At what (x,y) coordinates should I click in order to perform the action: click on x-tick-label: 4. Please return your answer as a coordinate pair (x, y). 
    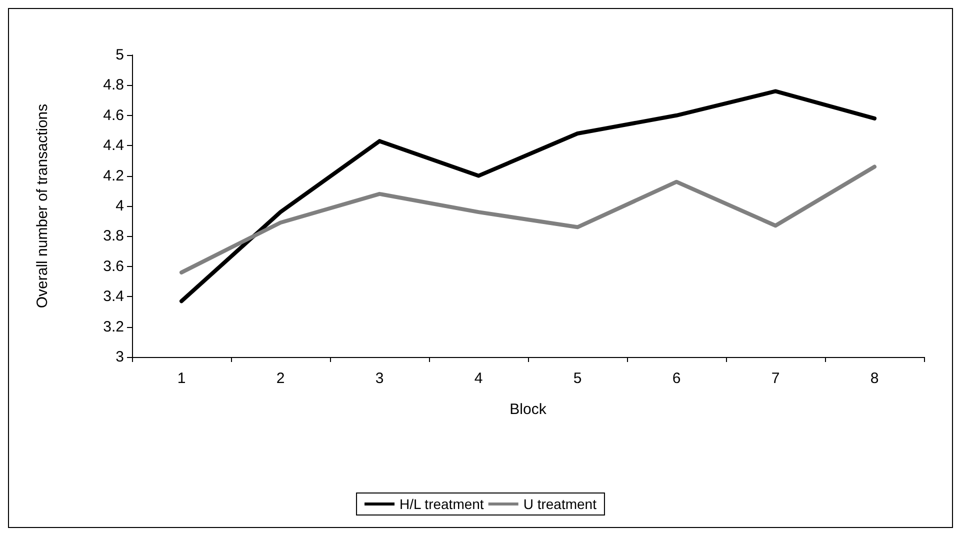
    Looking at the image, I should click on (478, 378).